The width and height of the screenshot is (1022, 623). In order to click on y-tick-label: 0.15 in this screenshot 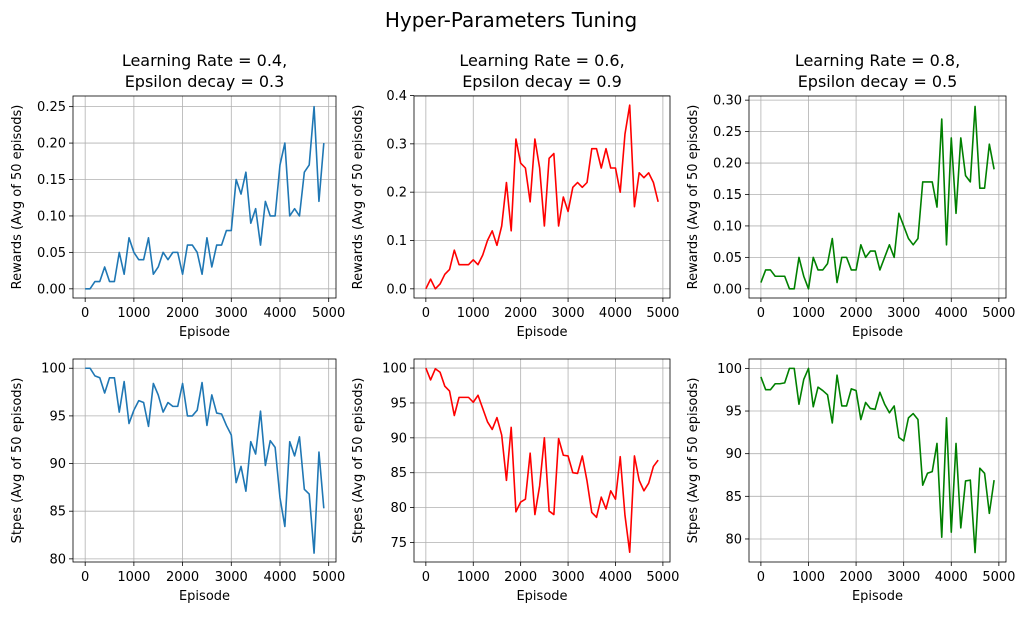, I will do `click(727, 195)`.